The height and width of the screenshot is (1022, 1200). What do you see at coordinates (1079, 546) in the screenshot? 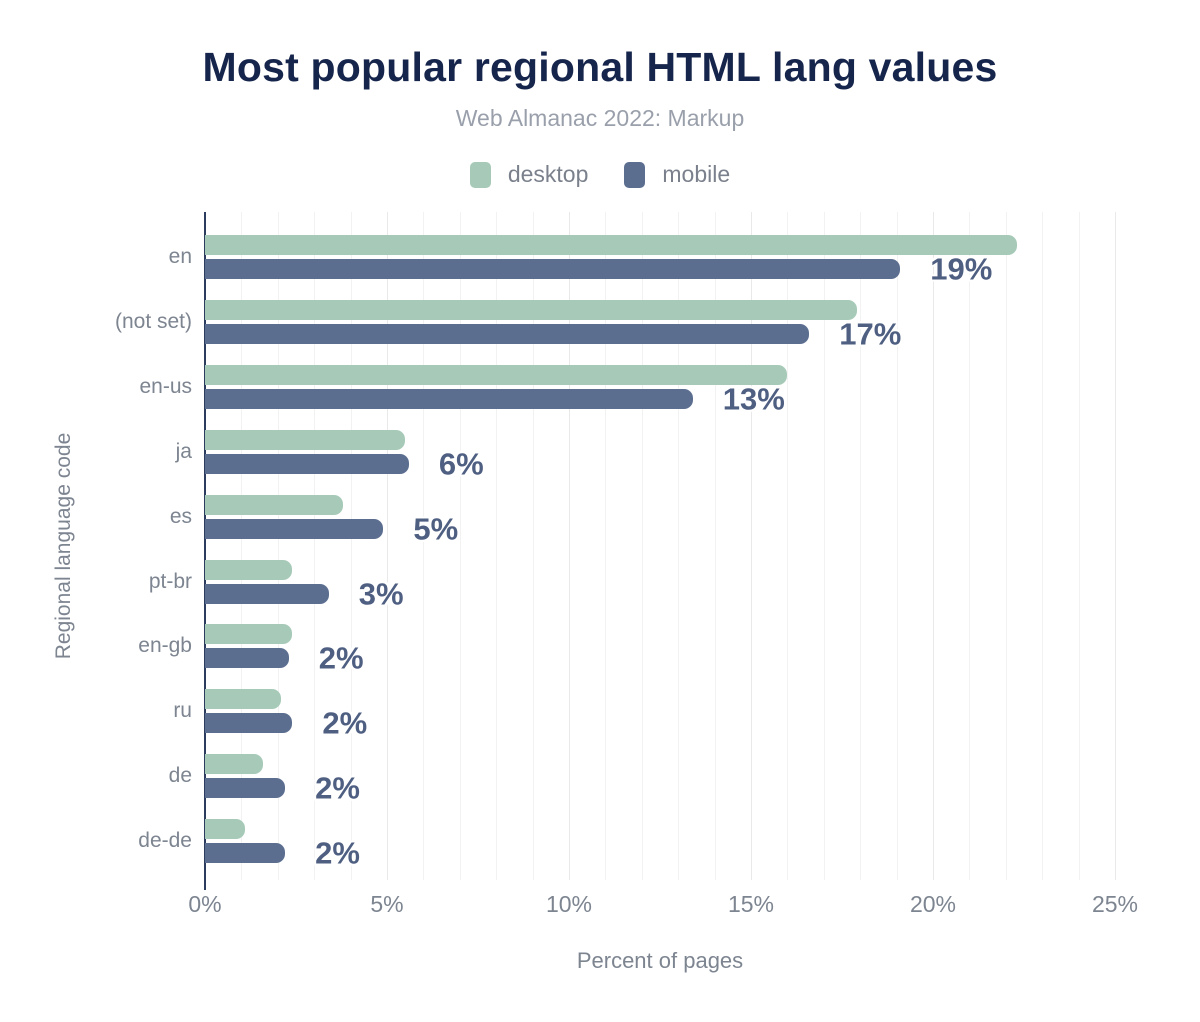
I see `gridline-24pct` at bounding box center [1079, 546].